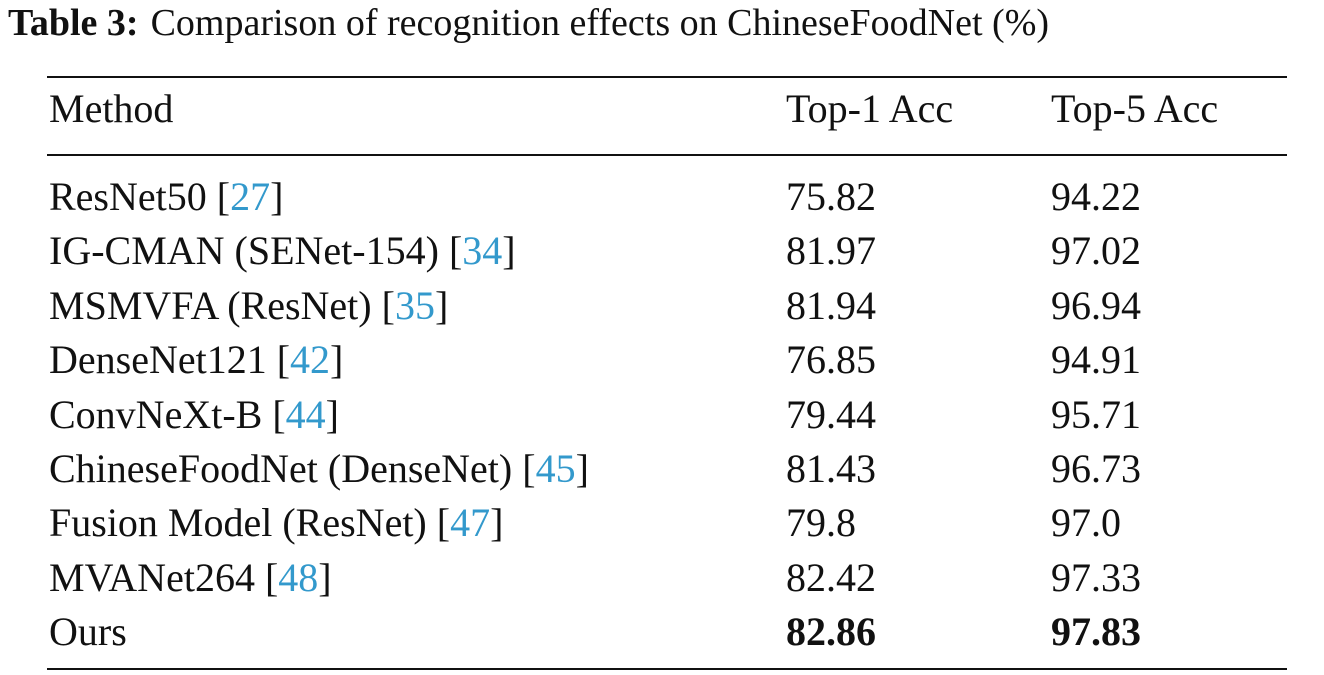  I want to click on method-name: ChineseFoodNet (DenseNet), so click(281, 468).